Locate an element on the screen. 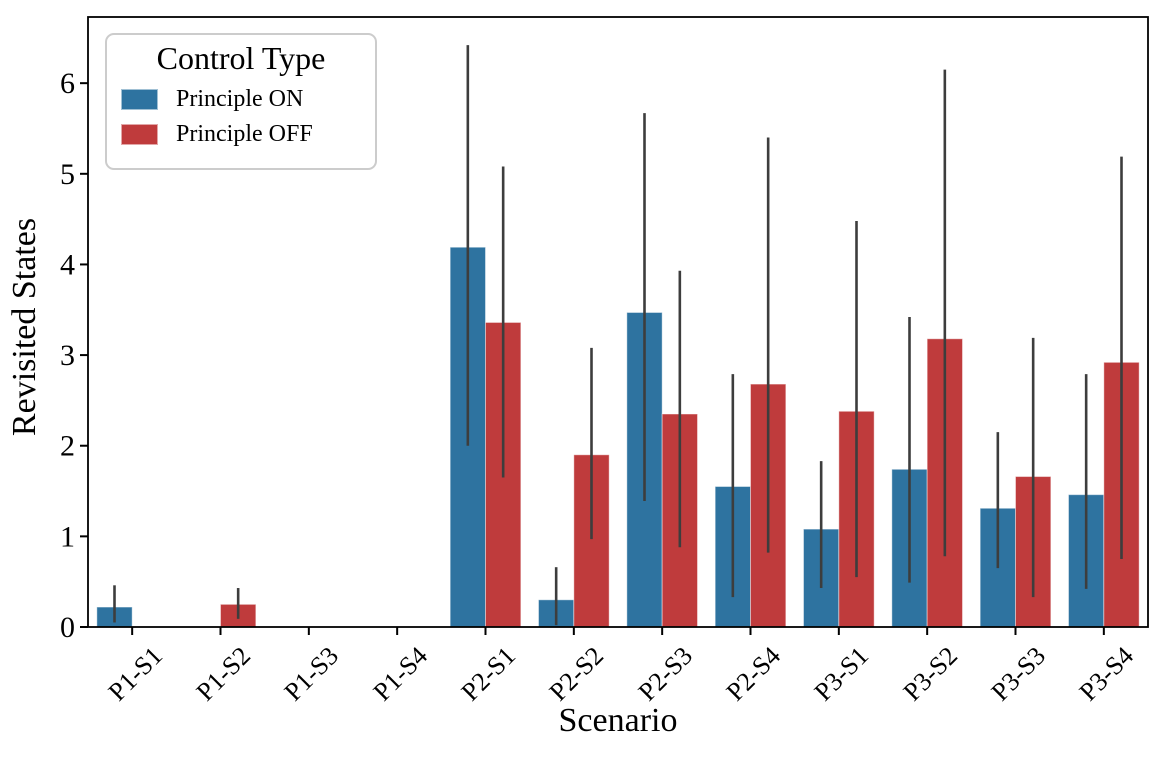 The width and height of the screenshot is (1163, 766). y-tick-label: 4 is located at coordinates (67, 264).